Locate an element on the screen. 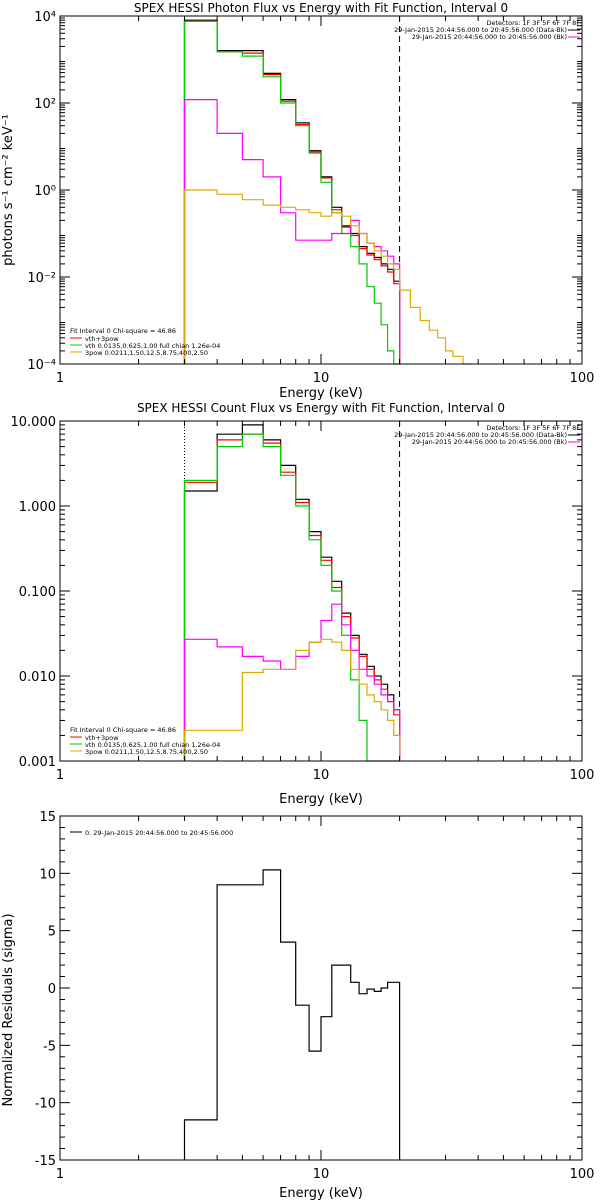 The image size is (600, 1200). residuals-series is located at coordinates (292, 1014).